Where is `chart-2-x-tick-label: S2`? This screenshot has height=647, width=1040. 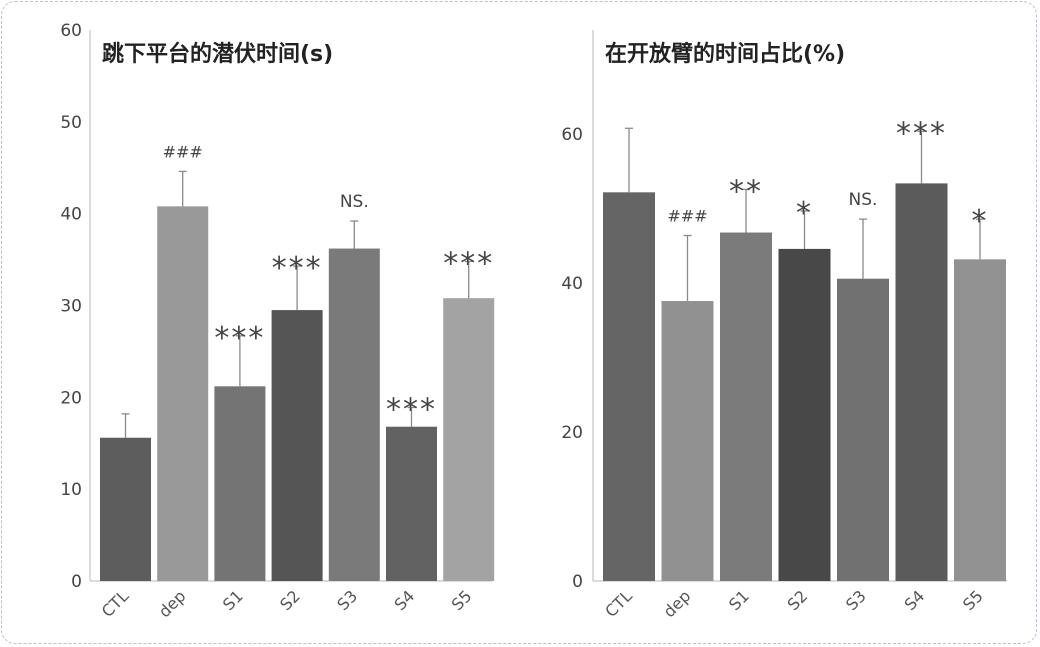 chart-2-x-tick-label: S2 is located at coordinates (798, 600).